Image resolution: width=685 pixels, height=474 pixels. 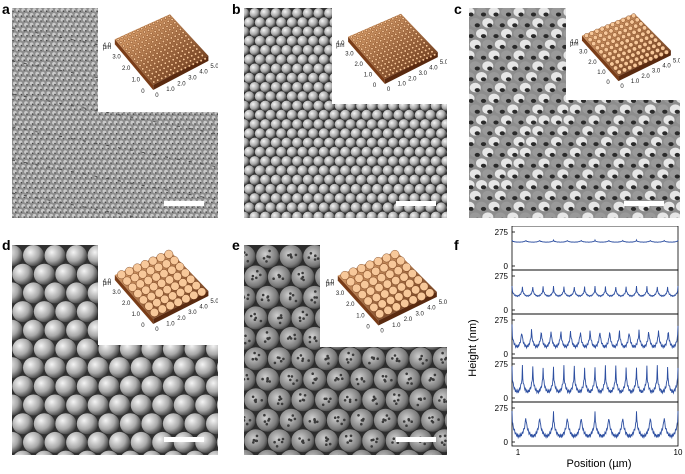 I want to click on scale-bar-c, so click(x=644, y=203).